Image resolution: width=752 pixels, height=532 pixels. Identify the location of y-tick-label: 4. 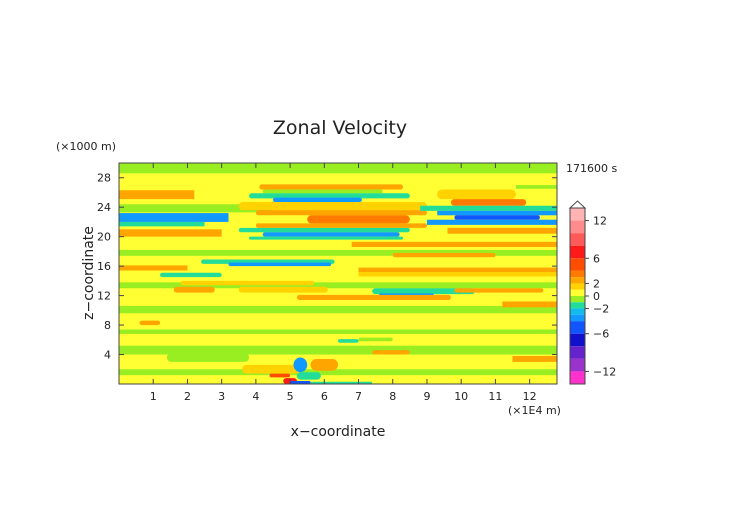
(107, 355).